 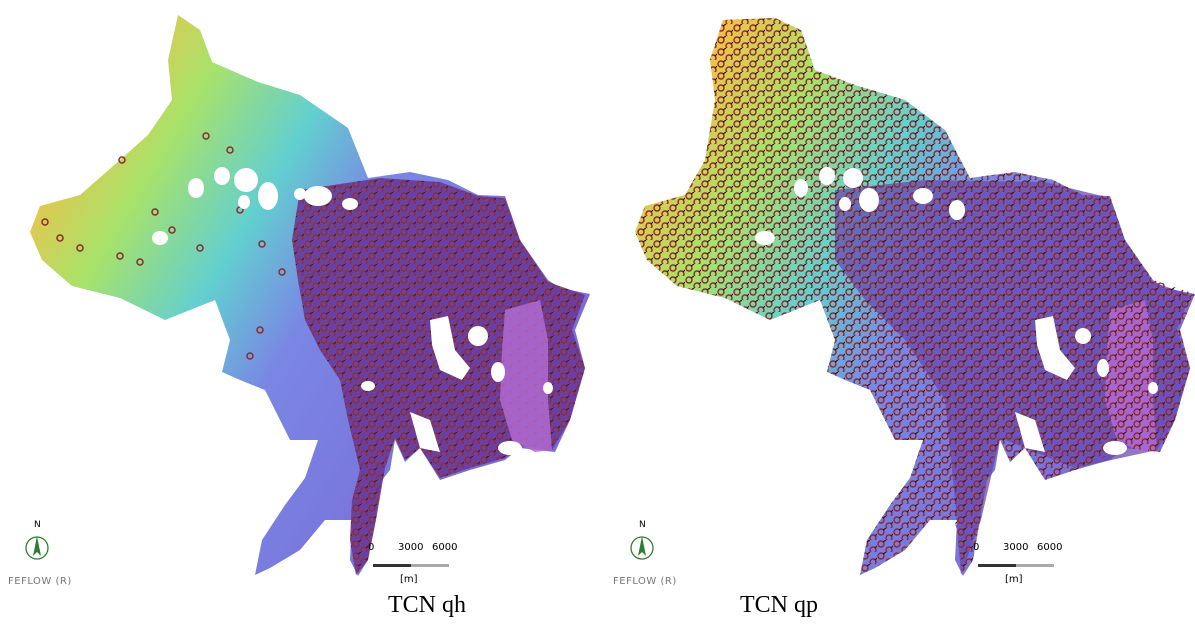 I want to click on well-markers-west, so click(x=163, y=246).